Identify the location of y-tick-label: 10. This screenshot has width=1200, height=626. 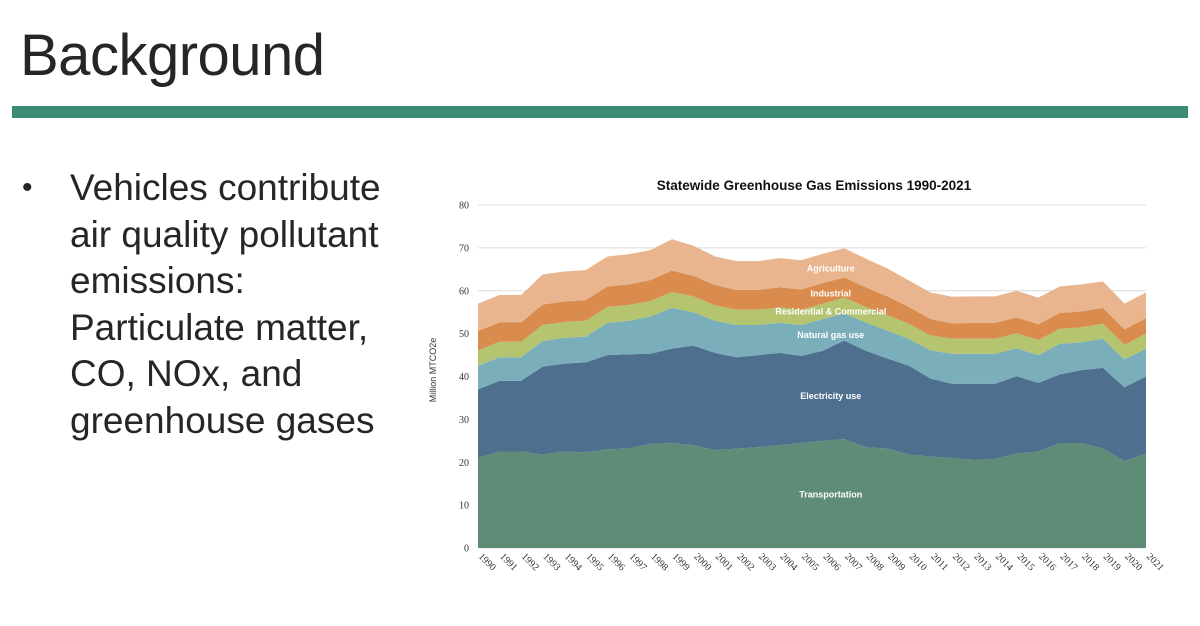
(464, 506).